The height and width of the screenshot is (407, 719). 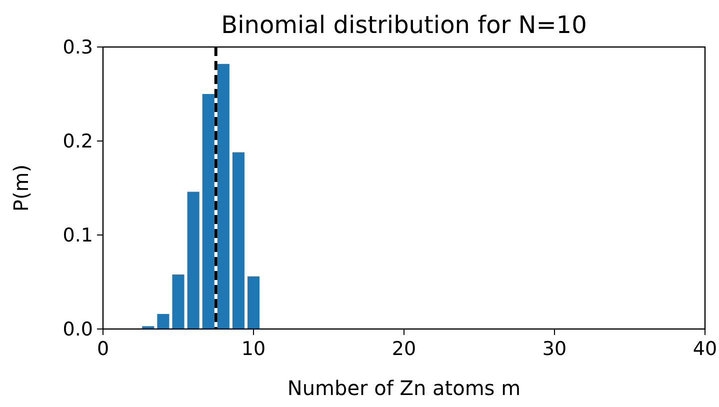 What do you see at coordinates (77, 235) in the screenshot?
I see `y-tick-label: 0.1` at bounding box center [77, 235].